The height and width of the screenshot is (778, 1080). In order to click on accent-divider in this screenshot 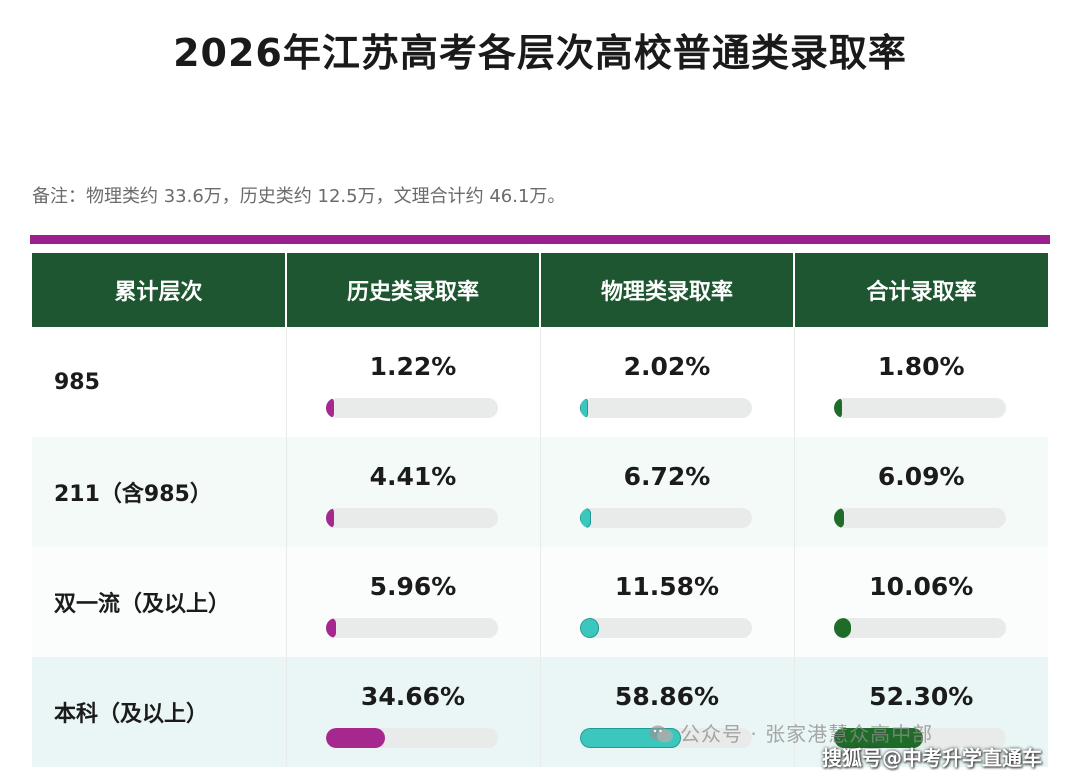, I will do `click(540, 239)`.